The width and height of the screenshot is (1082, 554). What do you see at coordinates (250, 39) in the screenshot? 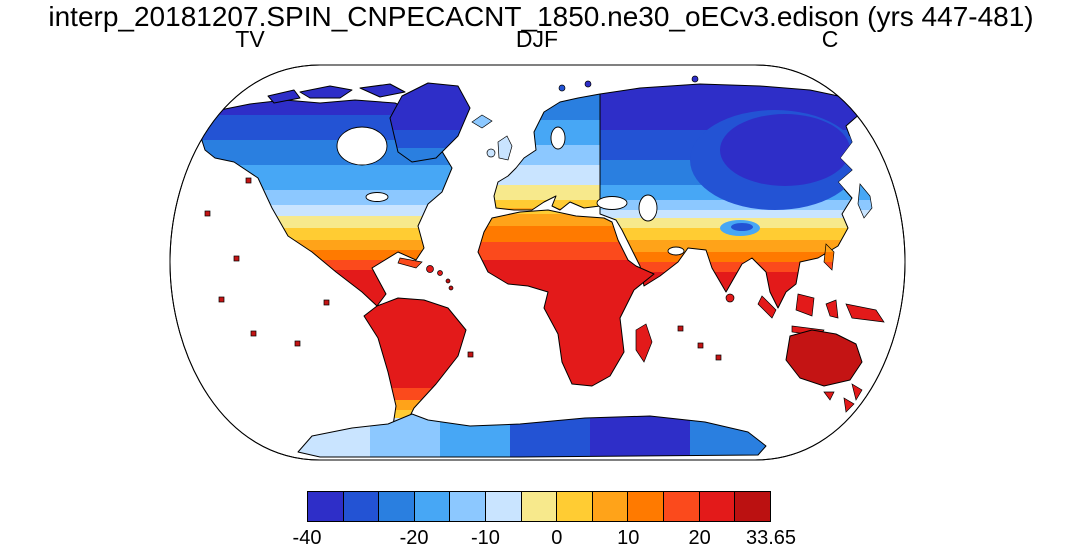
I see `variable-label: TV` at bounding box center [250, 39].